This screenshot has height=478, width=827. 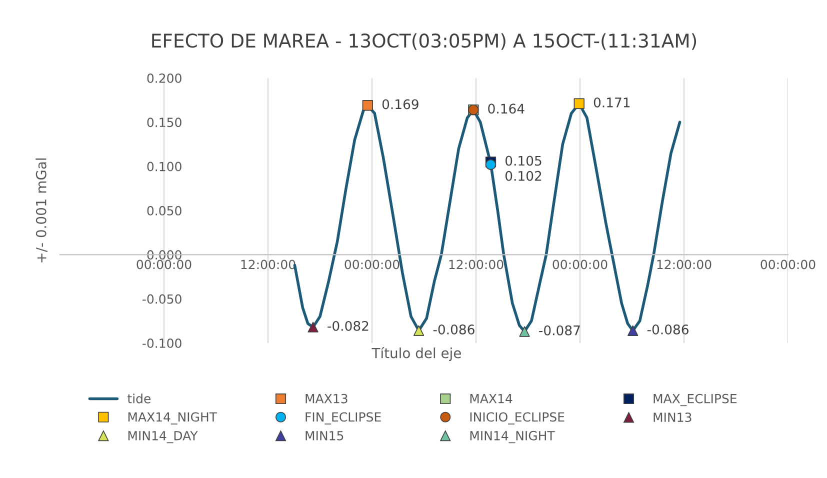 I want to click on data-label: 0.105, so click(x=523, y=161).